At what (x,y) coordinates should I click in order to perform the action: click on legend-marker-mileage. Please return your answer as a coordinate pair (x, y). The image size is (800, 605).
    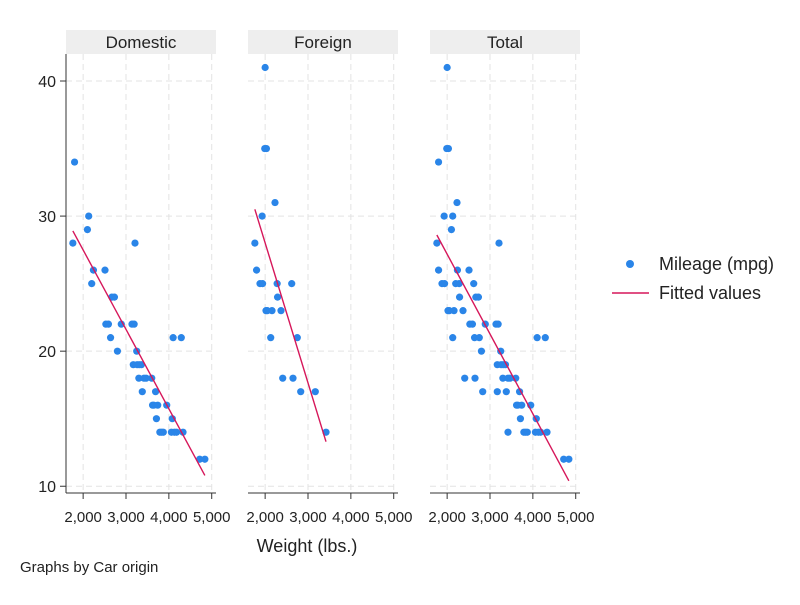
    Looking at the image, I should click on (630, 264).